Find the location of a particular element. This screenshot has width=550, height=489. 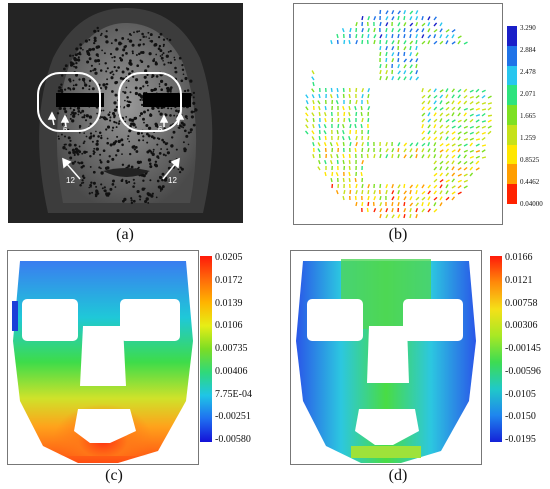

arrow-label-4: 12 is located at coordinates (172, 180).